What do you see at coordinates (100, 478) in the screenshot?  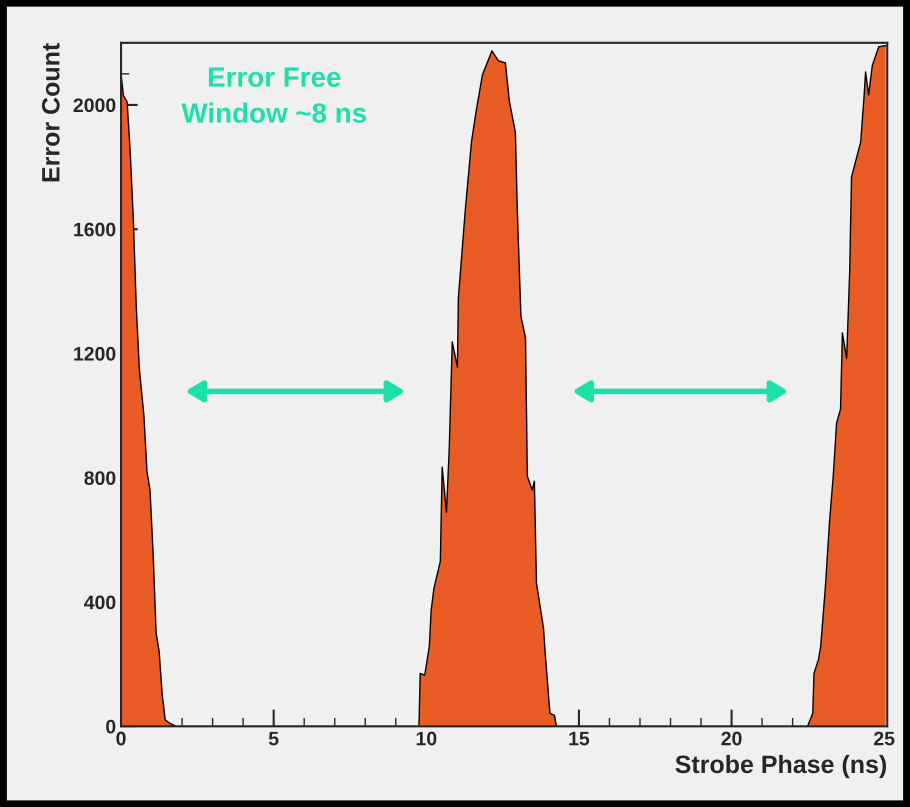 I see `y-tick-label: 800` at bounding box center [100, 478].